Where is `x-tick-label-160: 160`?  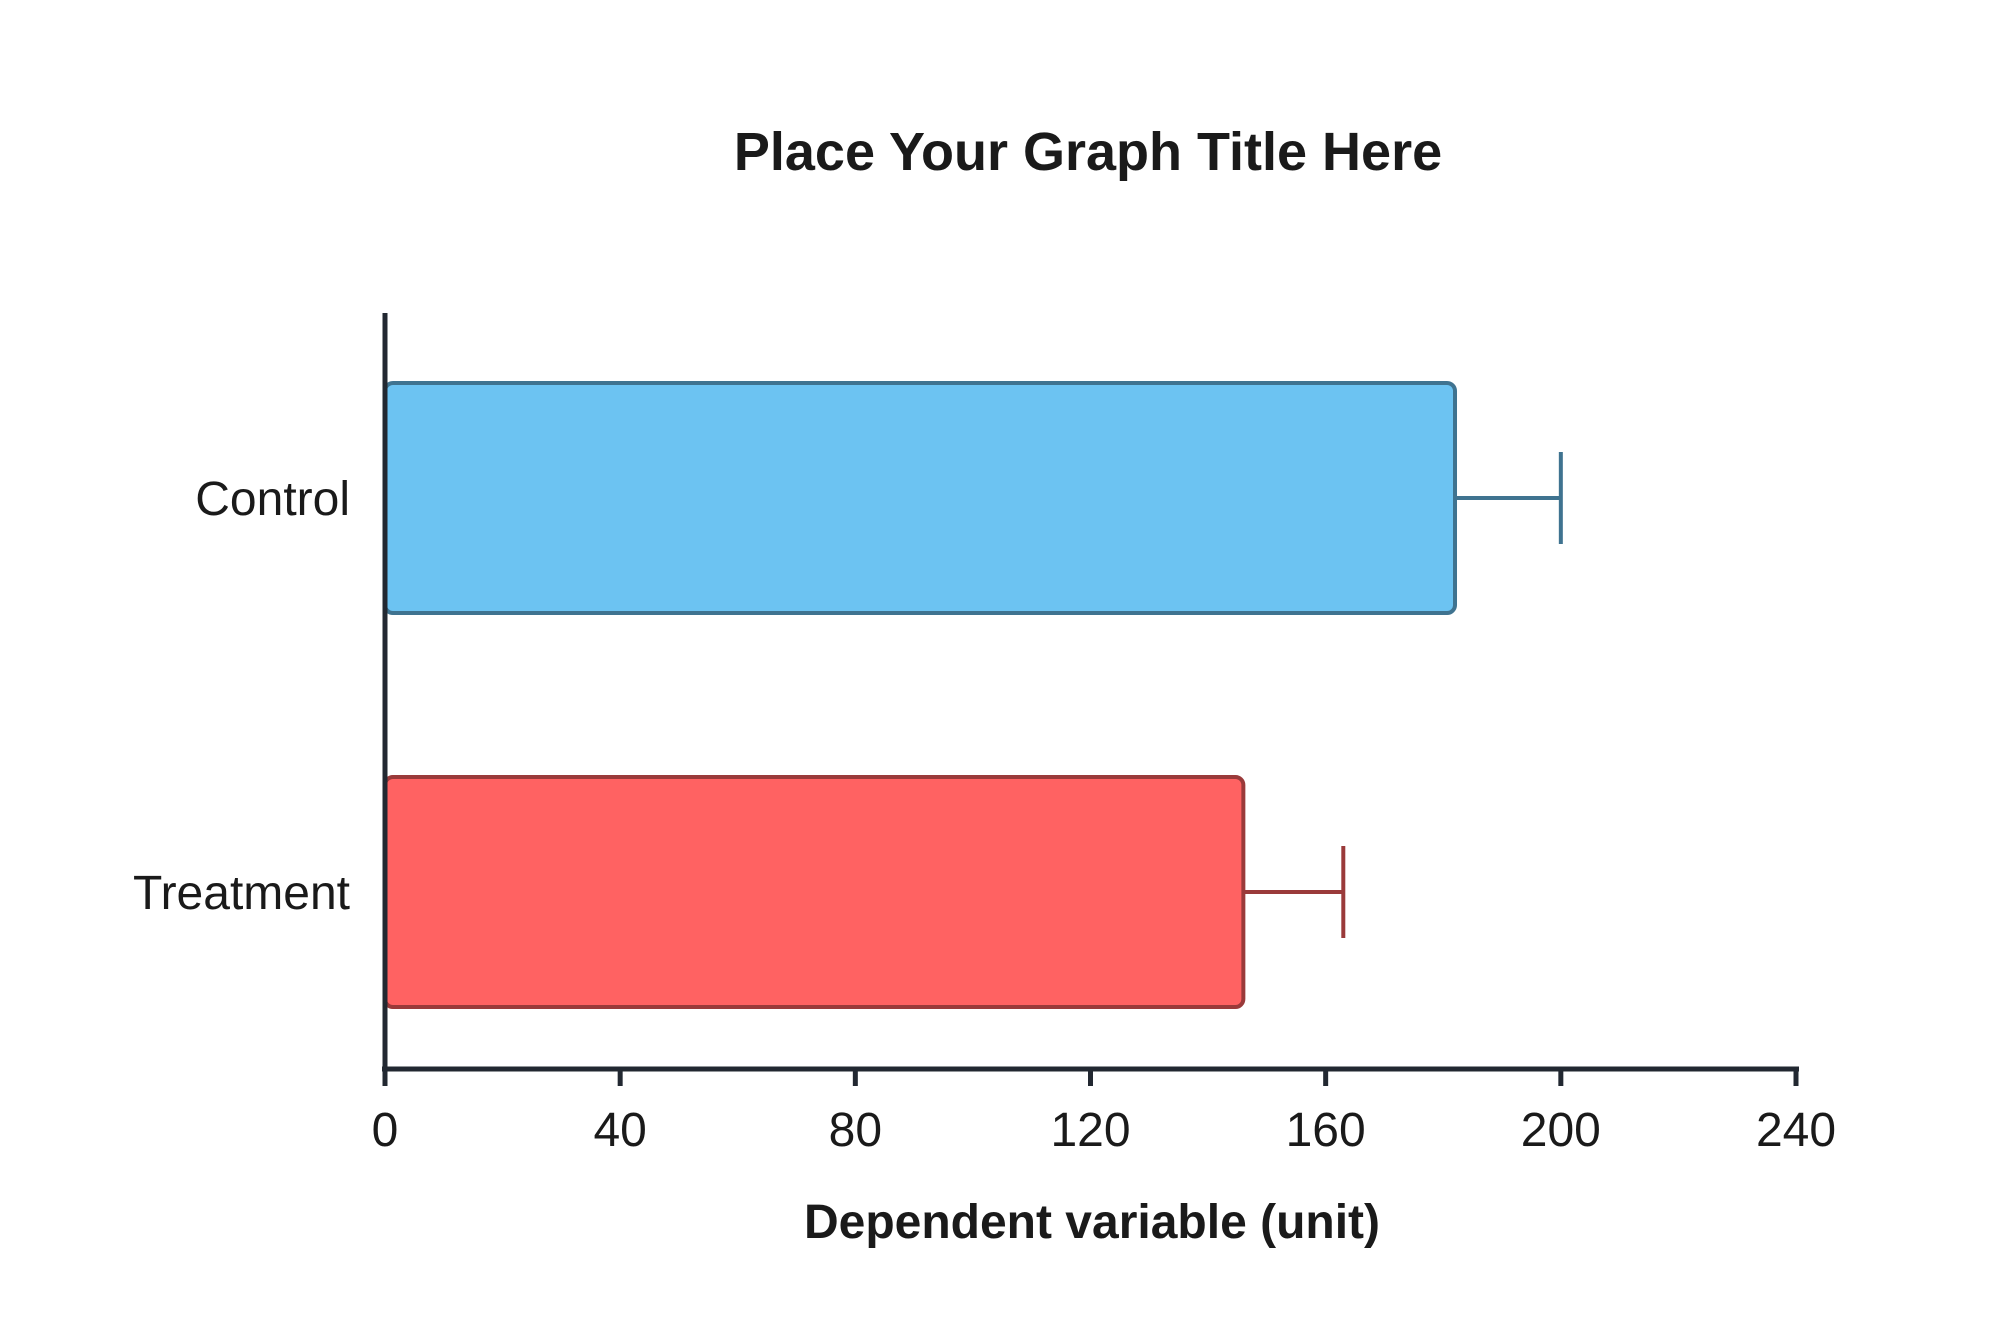 x-tick-label-160: 160 is located at coordinates (1326, 1130).